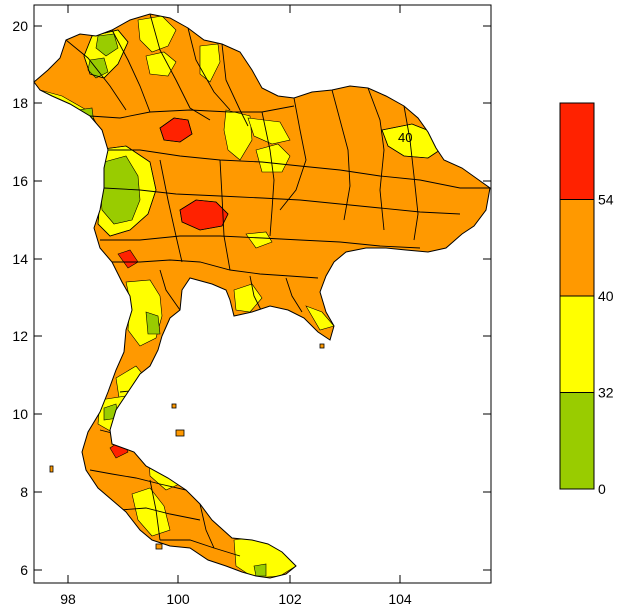  Describe the element at coordinates (606, 296) in the screenshot. I see `legend-label: 40` at that location.